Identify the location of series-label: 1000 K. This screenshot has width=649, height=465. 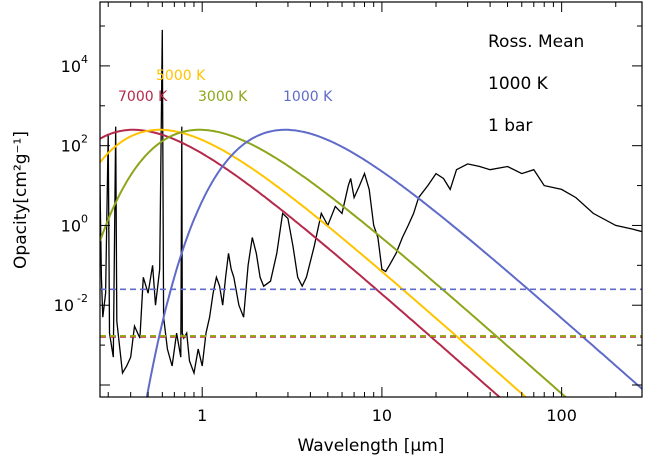
(308, 97).